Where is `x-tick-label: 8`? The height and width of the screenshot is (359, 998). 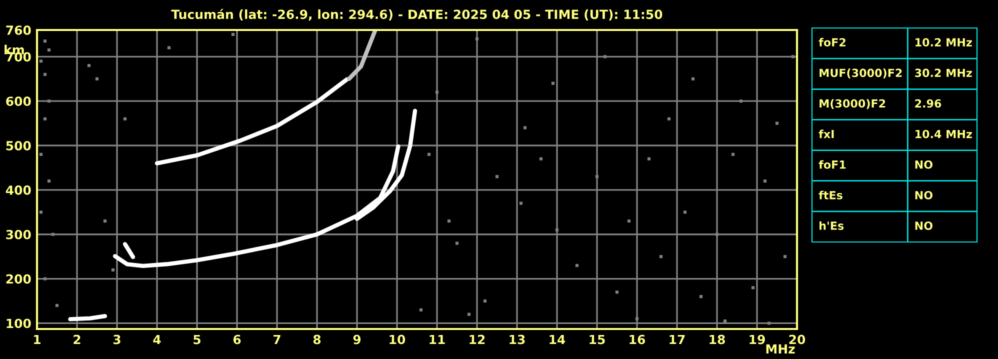 x-tick-label: 8 is located at coordinates (317, 339).